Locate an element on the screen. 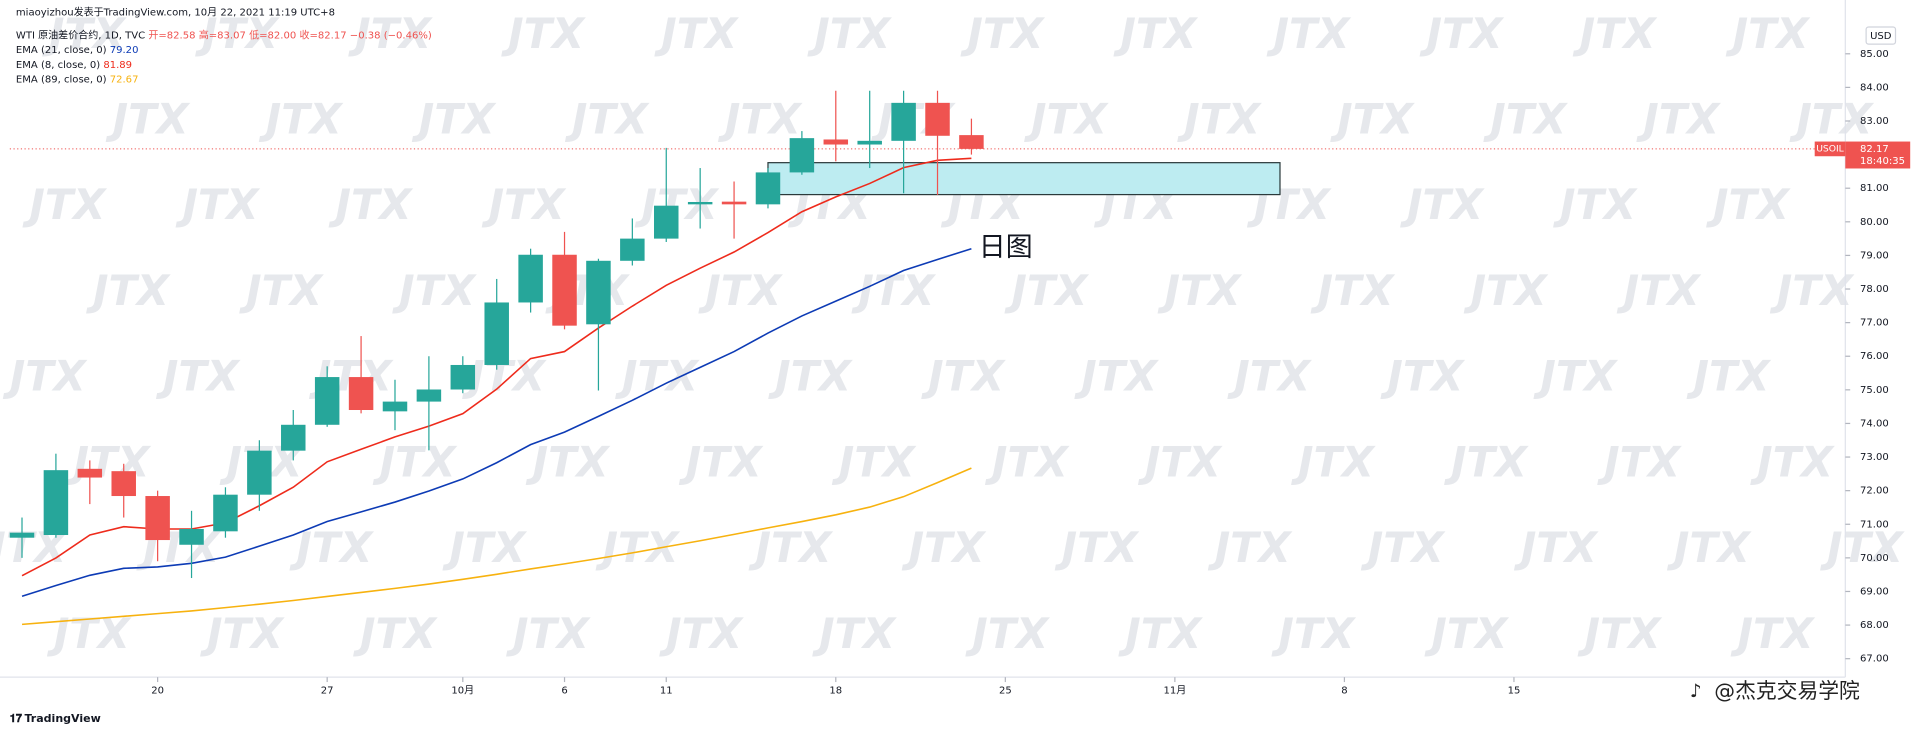 The image size is (1920, 734). credit: @杰克交易学院 is located at coordinates (1787, 691).